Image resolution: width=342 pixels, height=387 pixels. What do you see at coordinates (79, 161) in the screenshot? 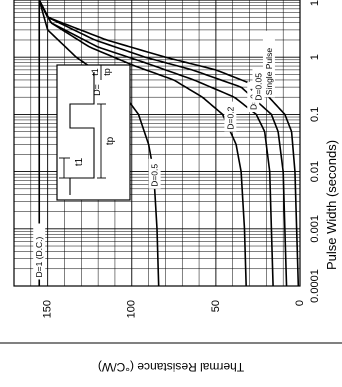
I see `t1-label: t1` at bounding box center [79, 161].